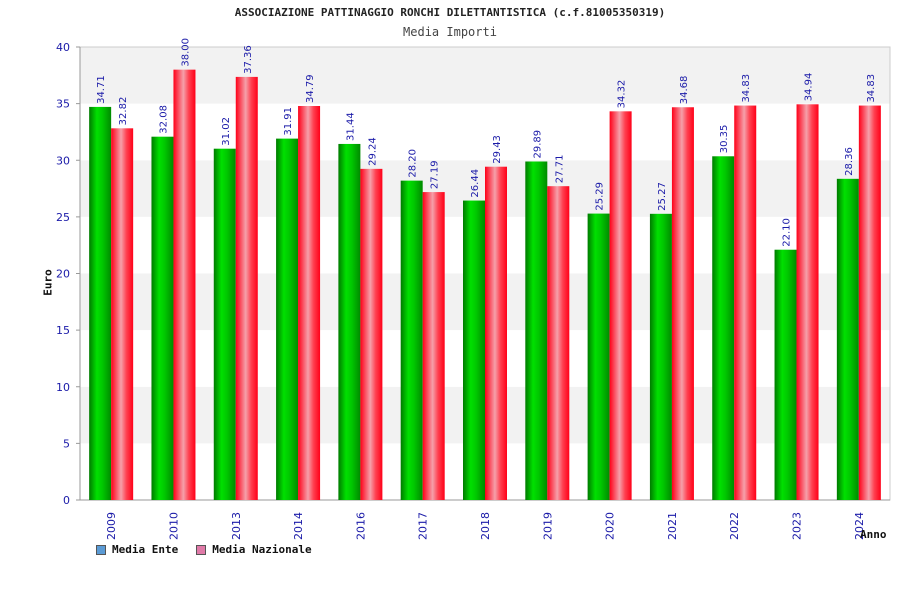 The height and width of the screenshot is (600, 900). I want to click on data-label: 25.29, so click(600, 196).